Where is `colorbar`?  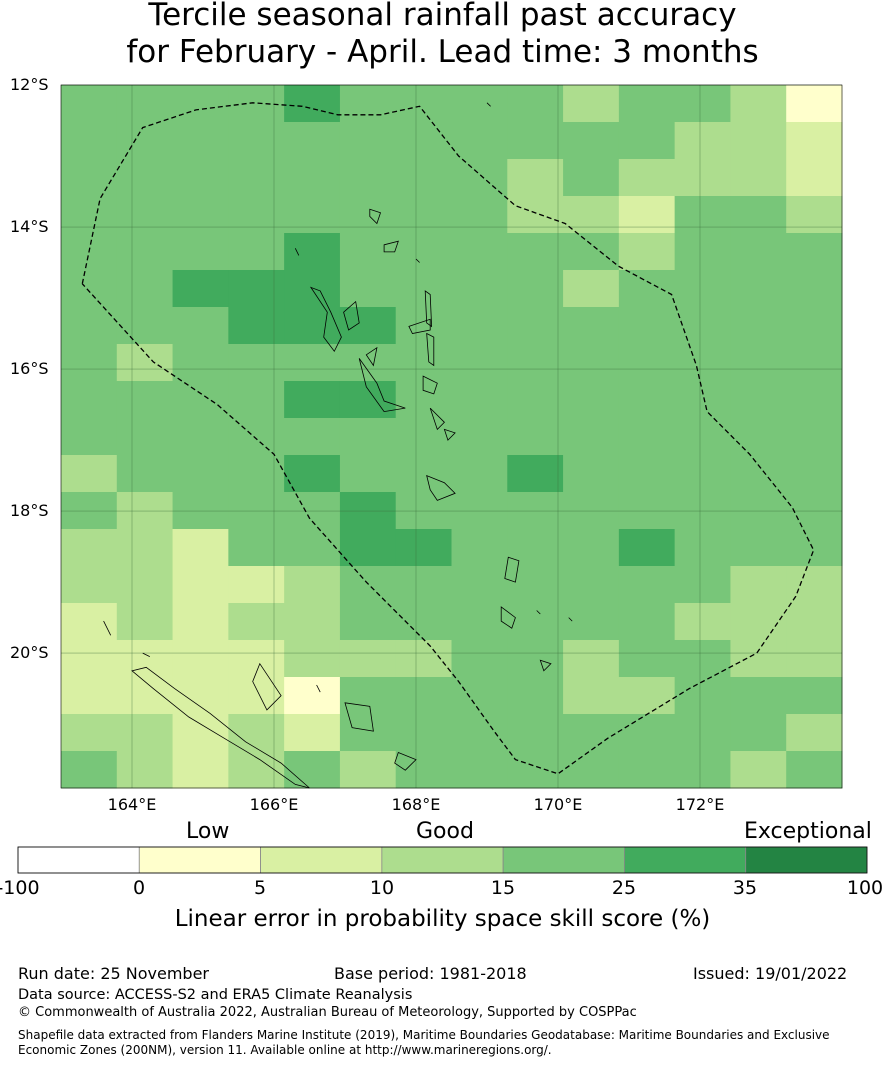
colorbar is located at coordinates (442, 860).